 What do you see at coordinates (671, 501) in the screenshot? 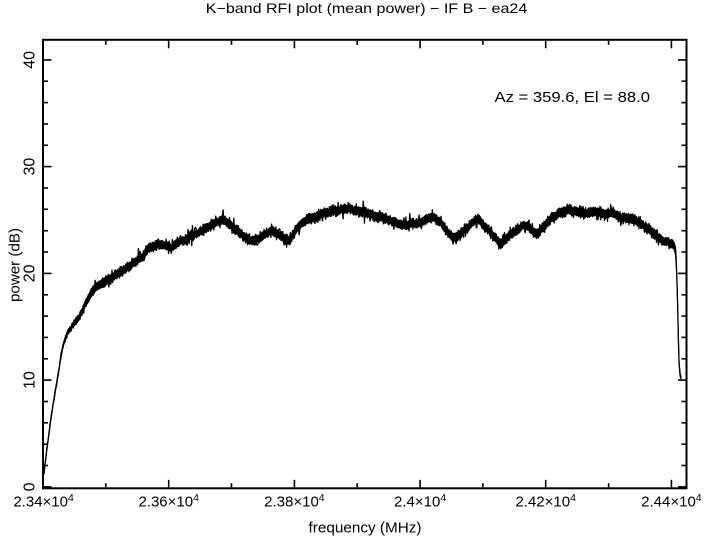
I see `svg-text: 2.44×10⁴` at bounding box center [671, 501].